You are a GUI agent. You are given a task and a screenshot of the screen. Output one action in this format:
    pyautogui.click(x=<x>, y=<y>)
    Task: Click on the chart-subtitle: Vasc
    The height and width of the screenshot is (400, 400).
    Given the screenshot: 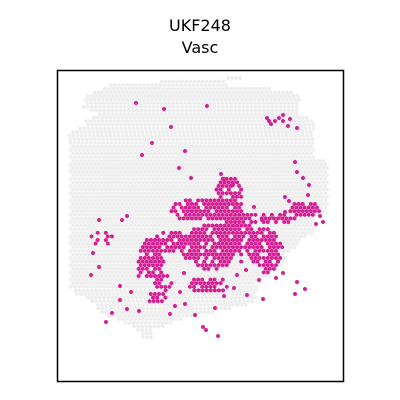 What is the action you would take?
    pyautogui.click(x=200, y=47)
    